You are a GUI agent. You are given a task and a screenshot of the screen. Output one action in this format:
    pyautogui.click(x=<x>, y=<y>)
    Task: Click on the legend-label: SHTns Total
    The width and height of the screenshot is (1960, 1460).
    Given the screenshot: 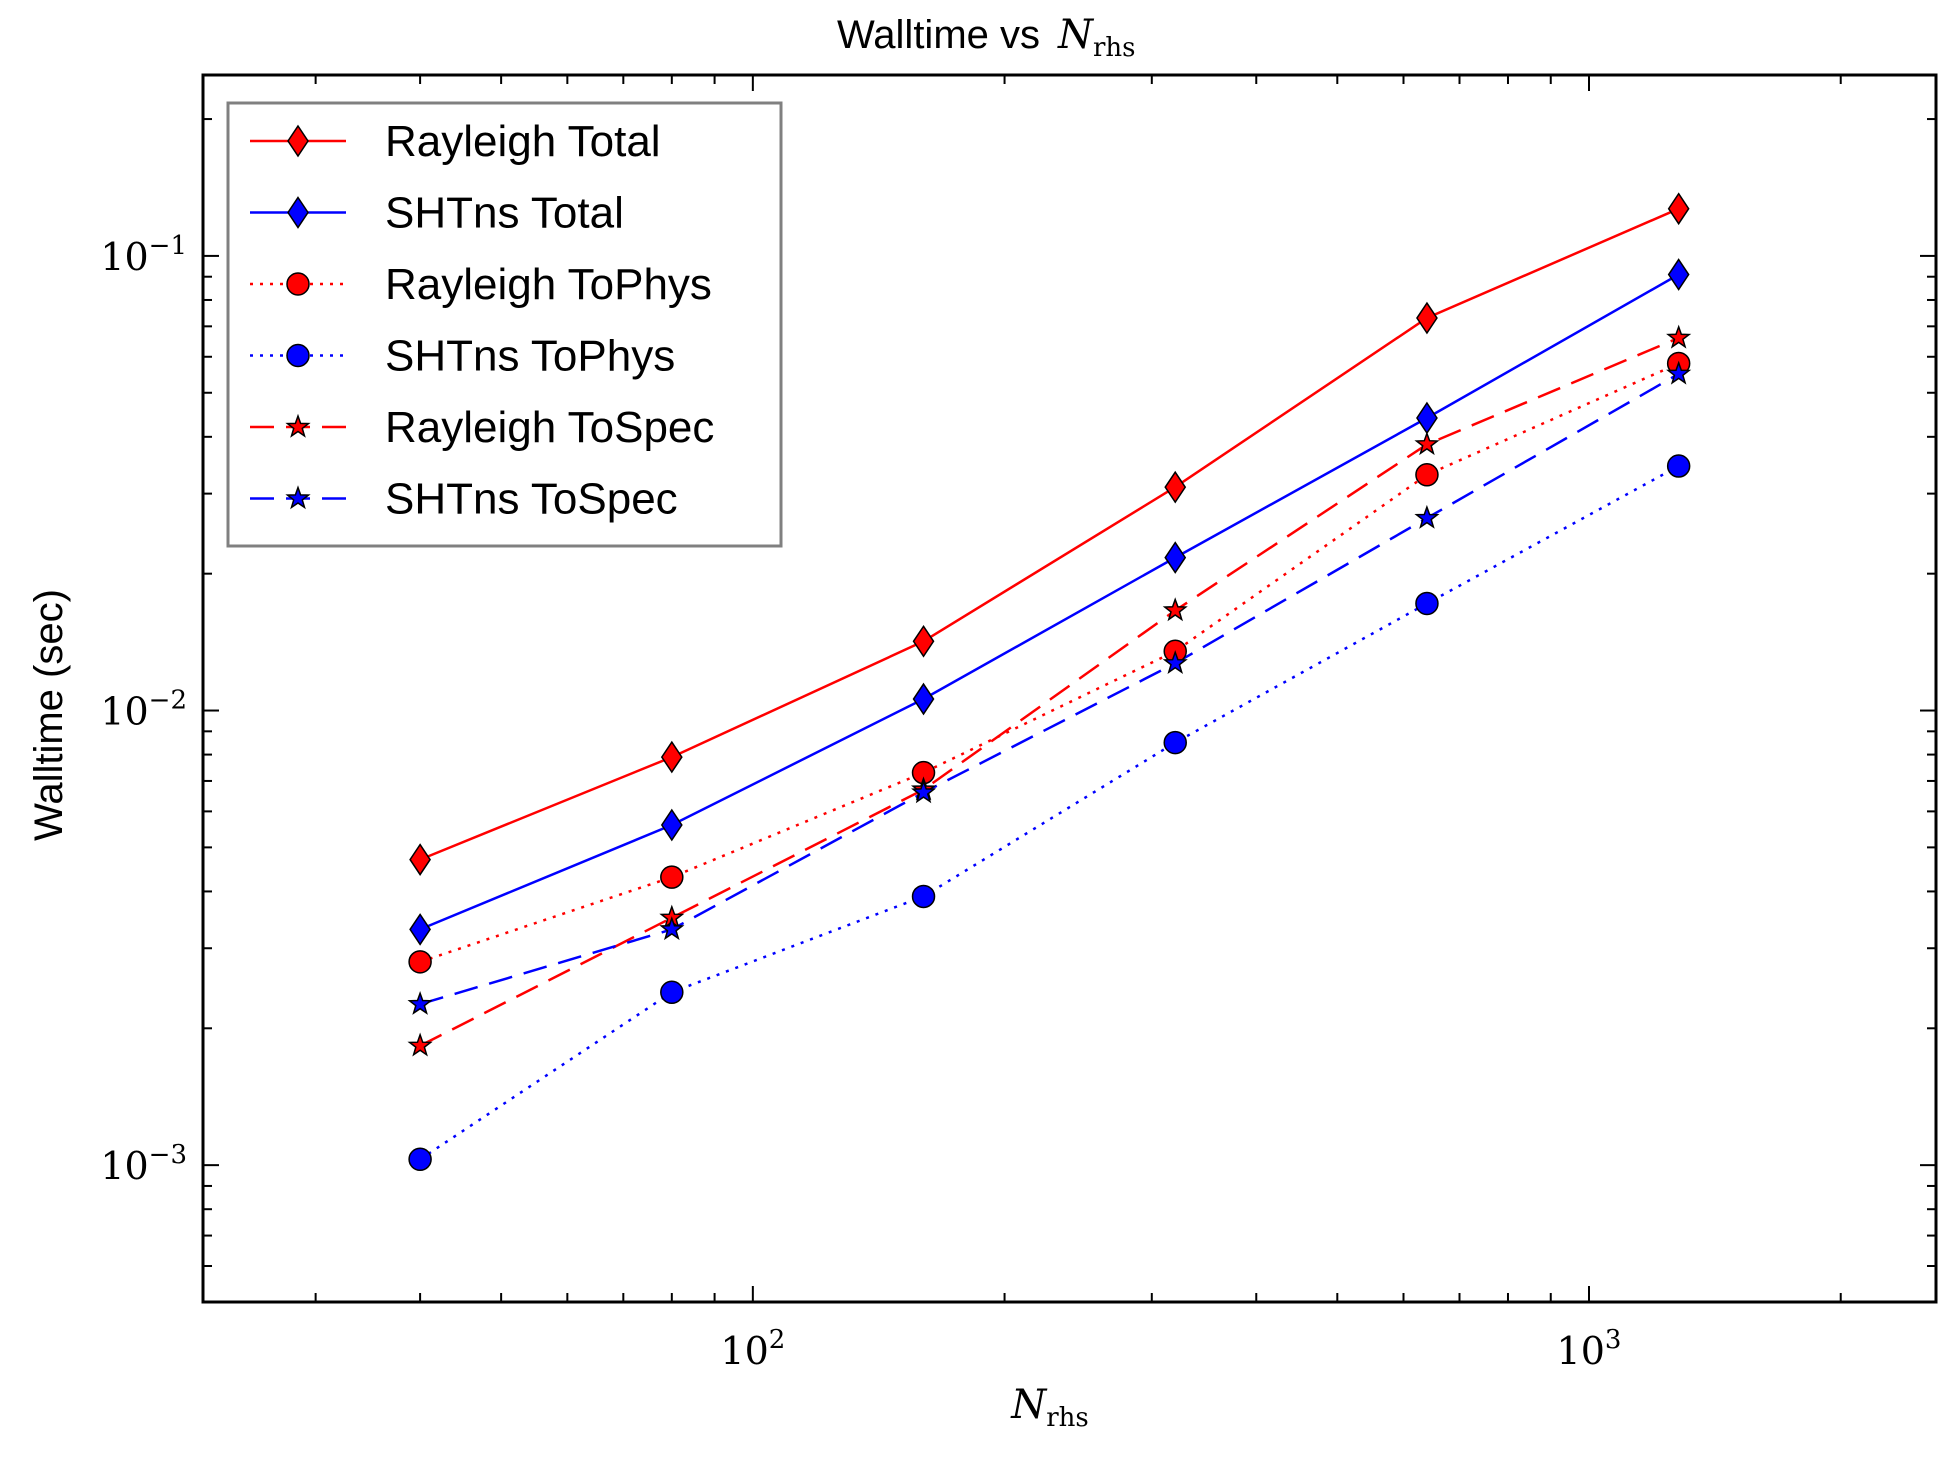 What is the action you would take?
    pyautogui.click(x=504, y=213)
    